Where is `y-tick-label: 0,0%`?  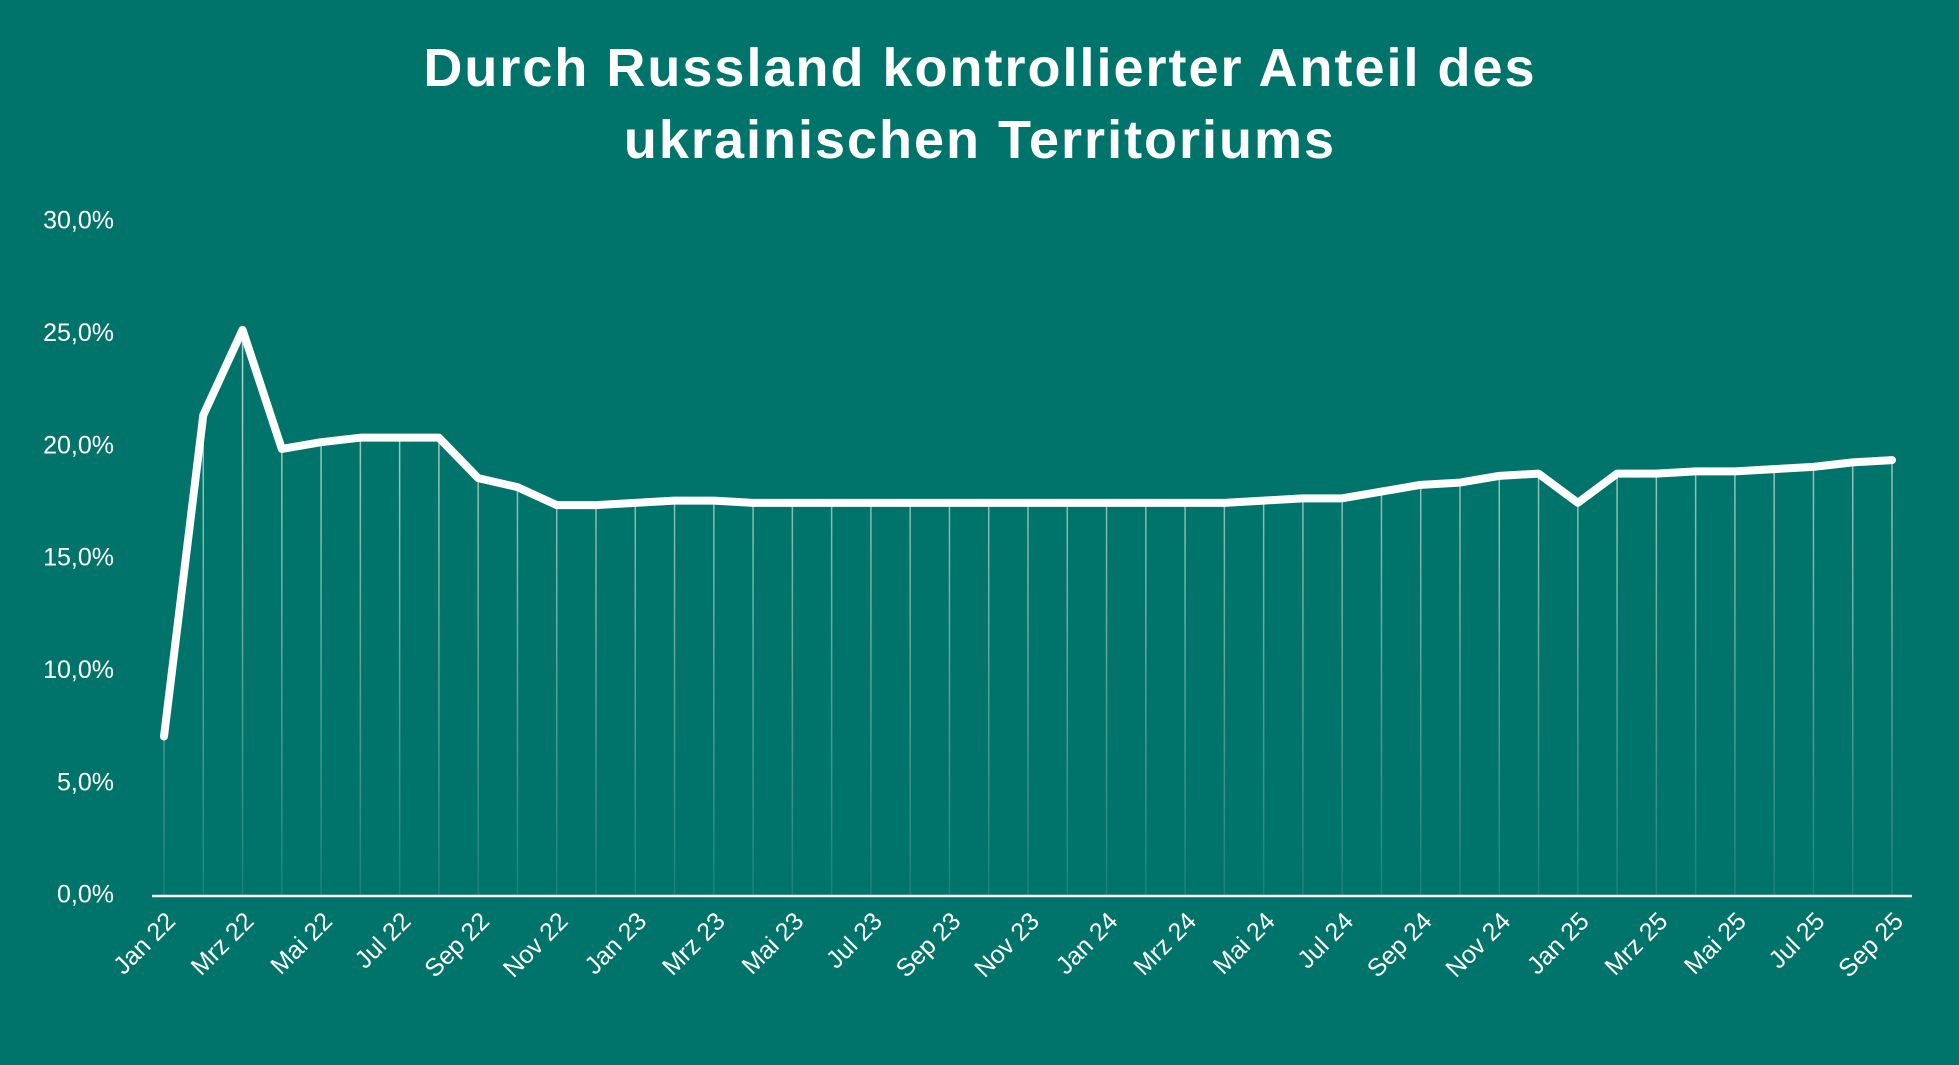 y-tick-label: 0,0% is located at coordinates (85, 895).